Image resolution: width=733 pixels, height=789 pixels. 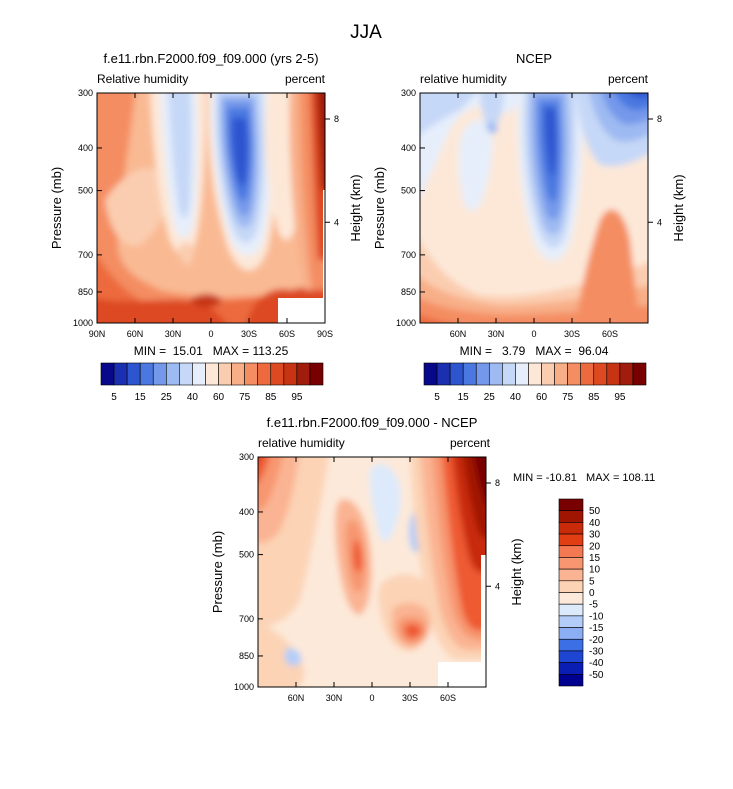 What do you see at coordinates (85, 148) in the screenshot?
I see `y-tick-label: 400` at bounding box center [85, 148].